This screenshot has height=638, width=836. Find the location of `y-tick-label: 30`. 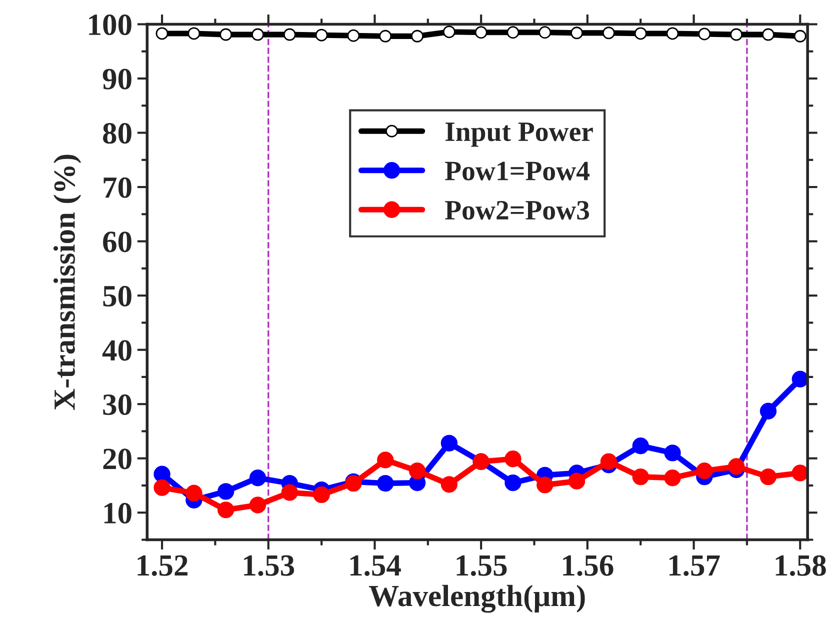

y-tick-label: 30 is located at coordinates (117, 404).